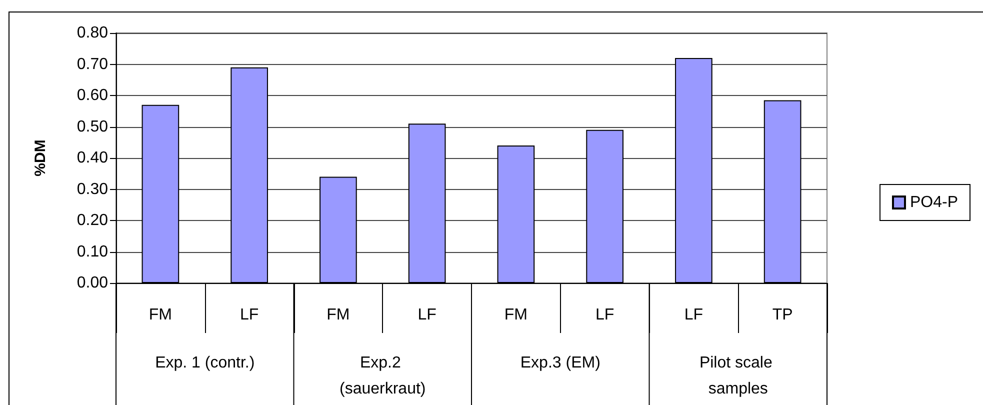  Describe the element at coordinates (92, 158) in the screenshot. I see `y-tick-label: 0.40` at that location.